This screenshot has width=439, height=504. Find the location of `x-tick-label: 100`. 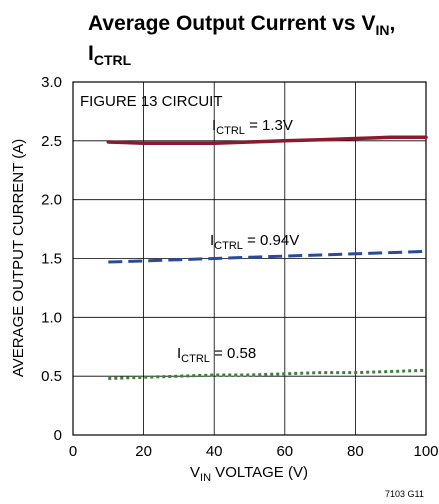

x-tick-label: 100 is located at coordinates (425, 451).